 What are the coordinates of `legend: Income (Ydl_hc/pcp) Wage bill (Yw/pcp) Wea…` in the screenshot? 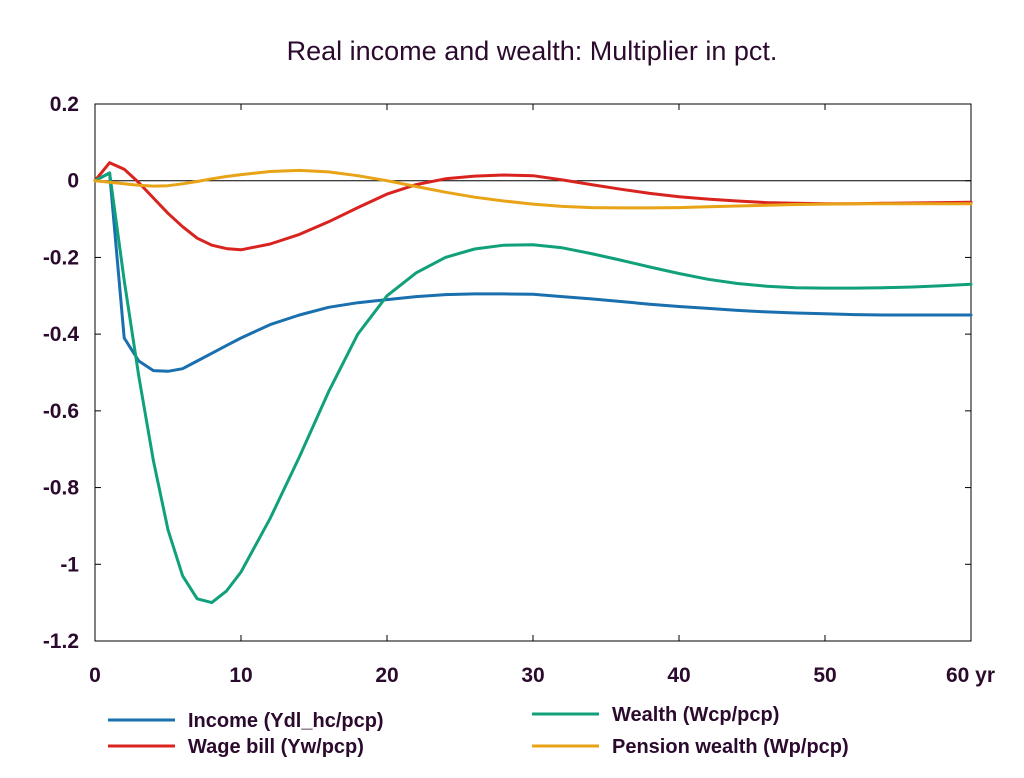 It's located at (478, 731).